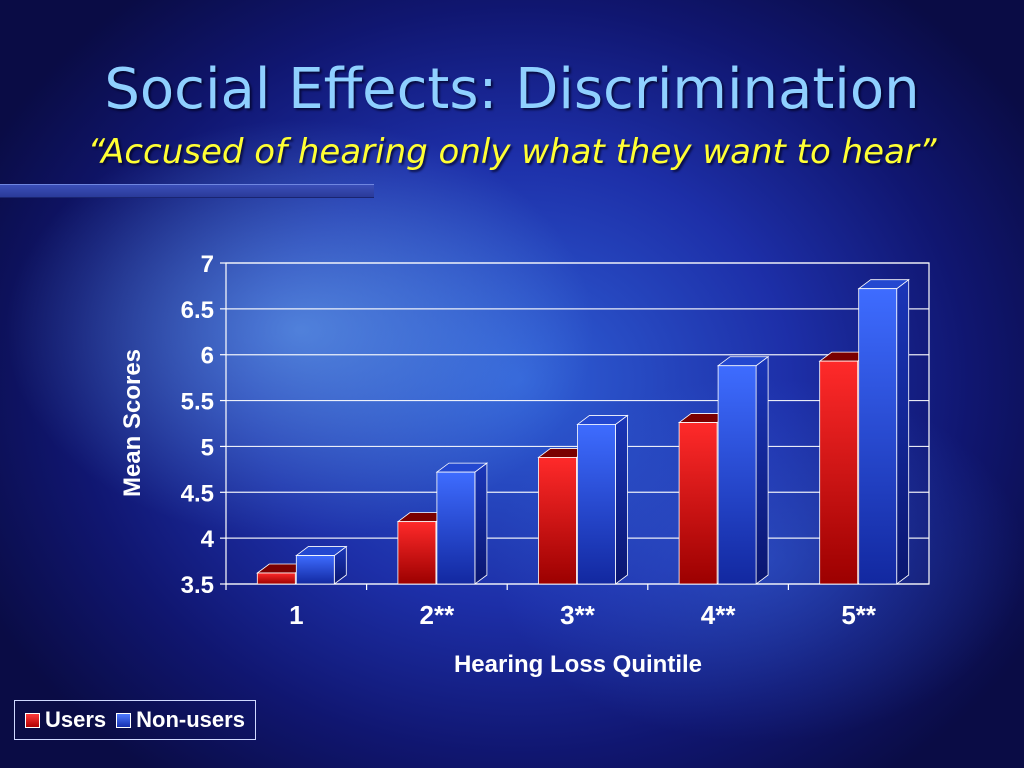 The height and width of the screenshot is (768, 1024). Describe the element at coordinates (207, 264) in the screenshot. I see `y-tick-label: 7` at that location.